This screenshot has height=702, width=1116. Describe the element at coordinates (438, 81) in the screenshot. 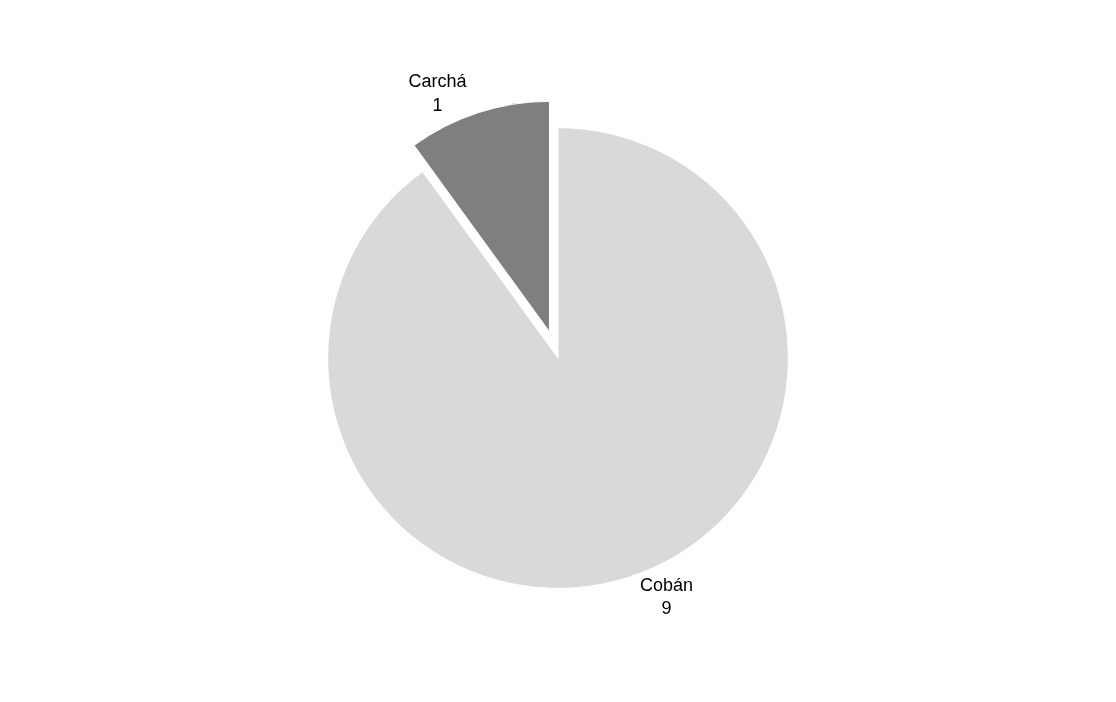

I see `slice-label: Carchá` at that location.